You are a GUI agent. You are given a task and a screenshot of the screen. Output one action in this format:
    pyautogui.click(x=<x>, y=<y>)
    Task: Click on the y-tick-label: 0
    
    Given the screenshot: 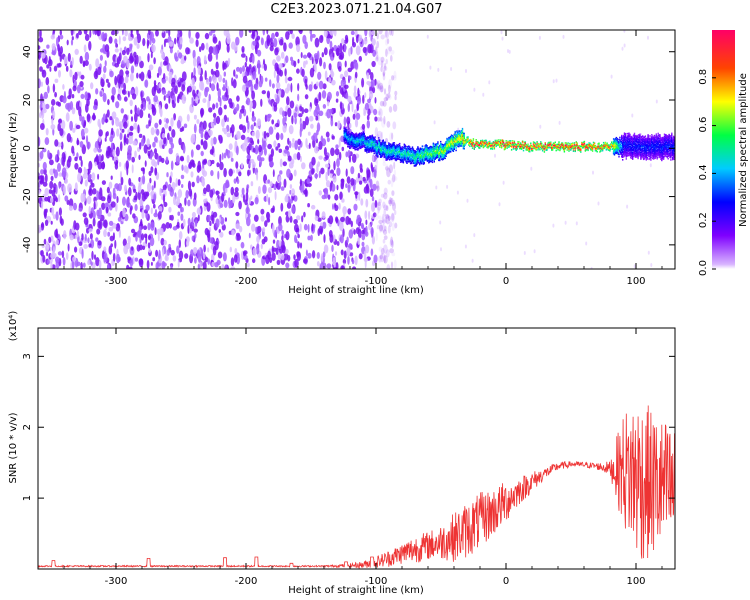 What is the action you would take?
    pyautogui.click(x=27, y=148)
    